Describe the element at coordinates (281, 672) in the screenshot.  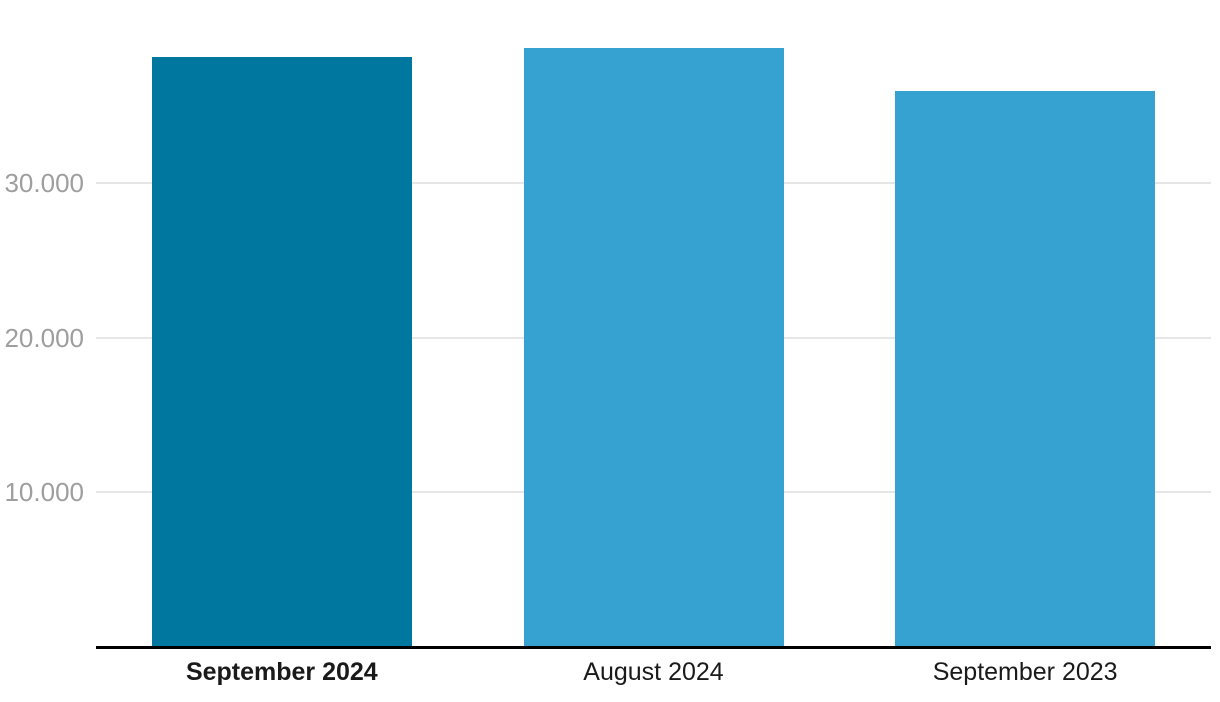
I see `x-axis-label-september-2024: September 2024` at that location.